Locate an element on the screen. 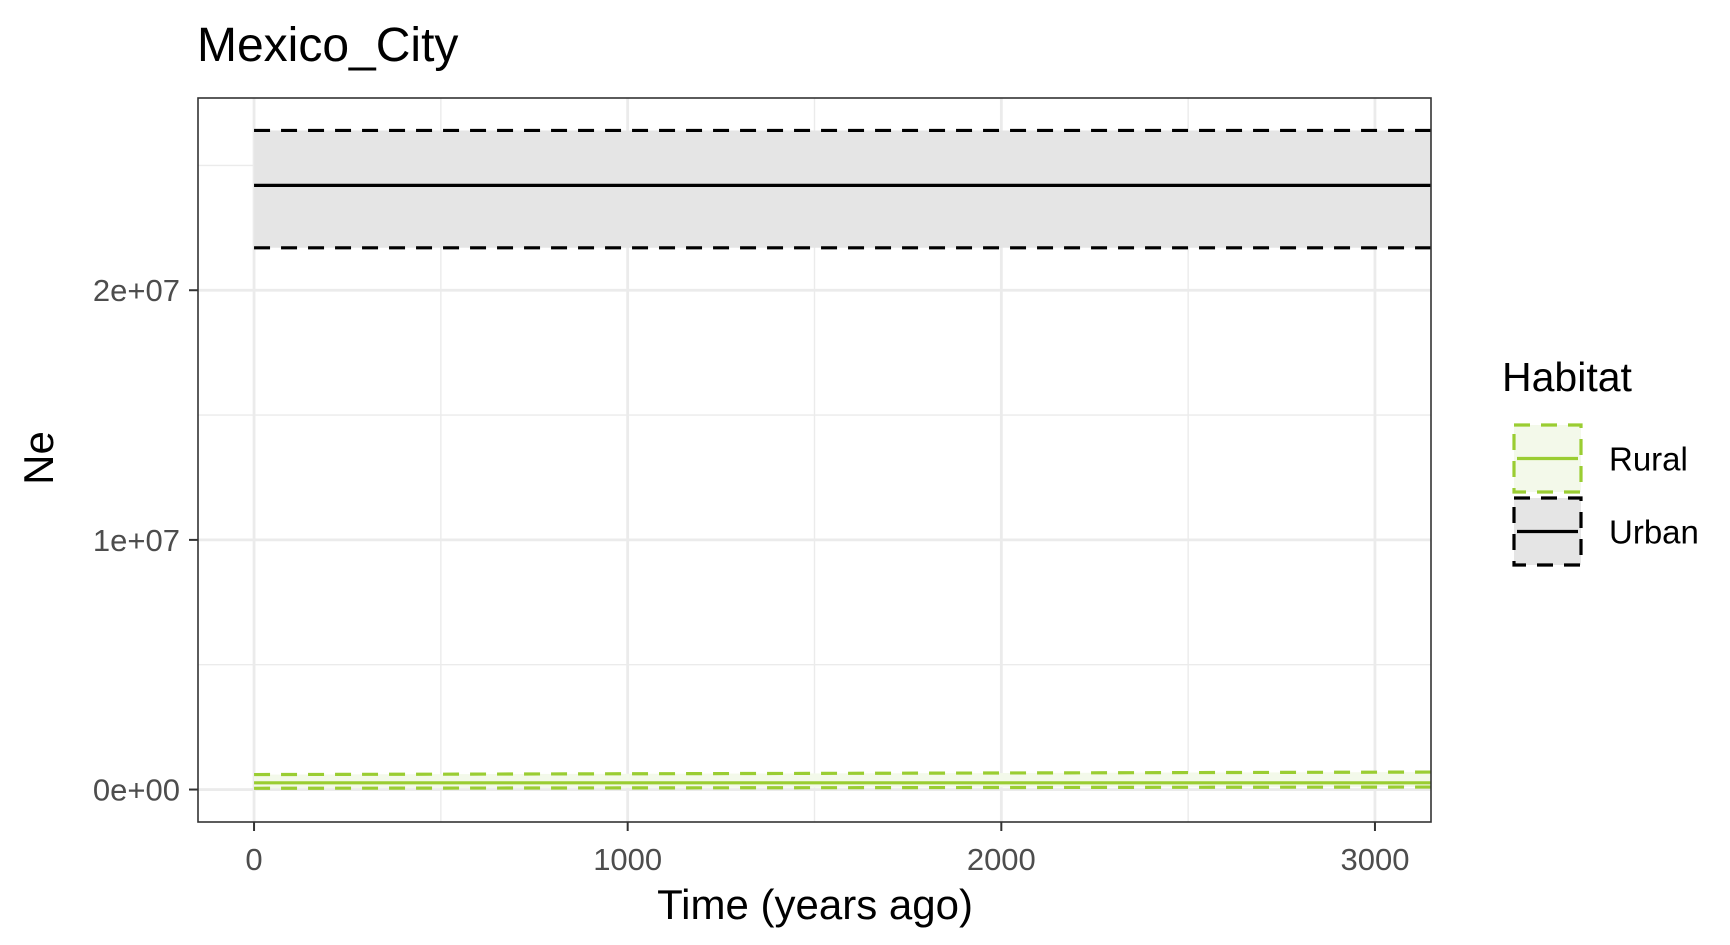 Image resolution: width=1730 pixels, height=945 pixels. x-tick-label: 2000 is located at coordinates (1001, 859).